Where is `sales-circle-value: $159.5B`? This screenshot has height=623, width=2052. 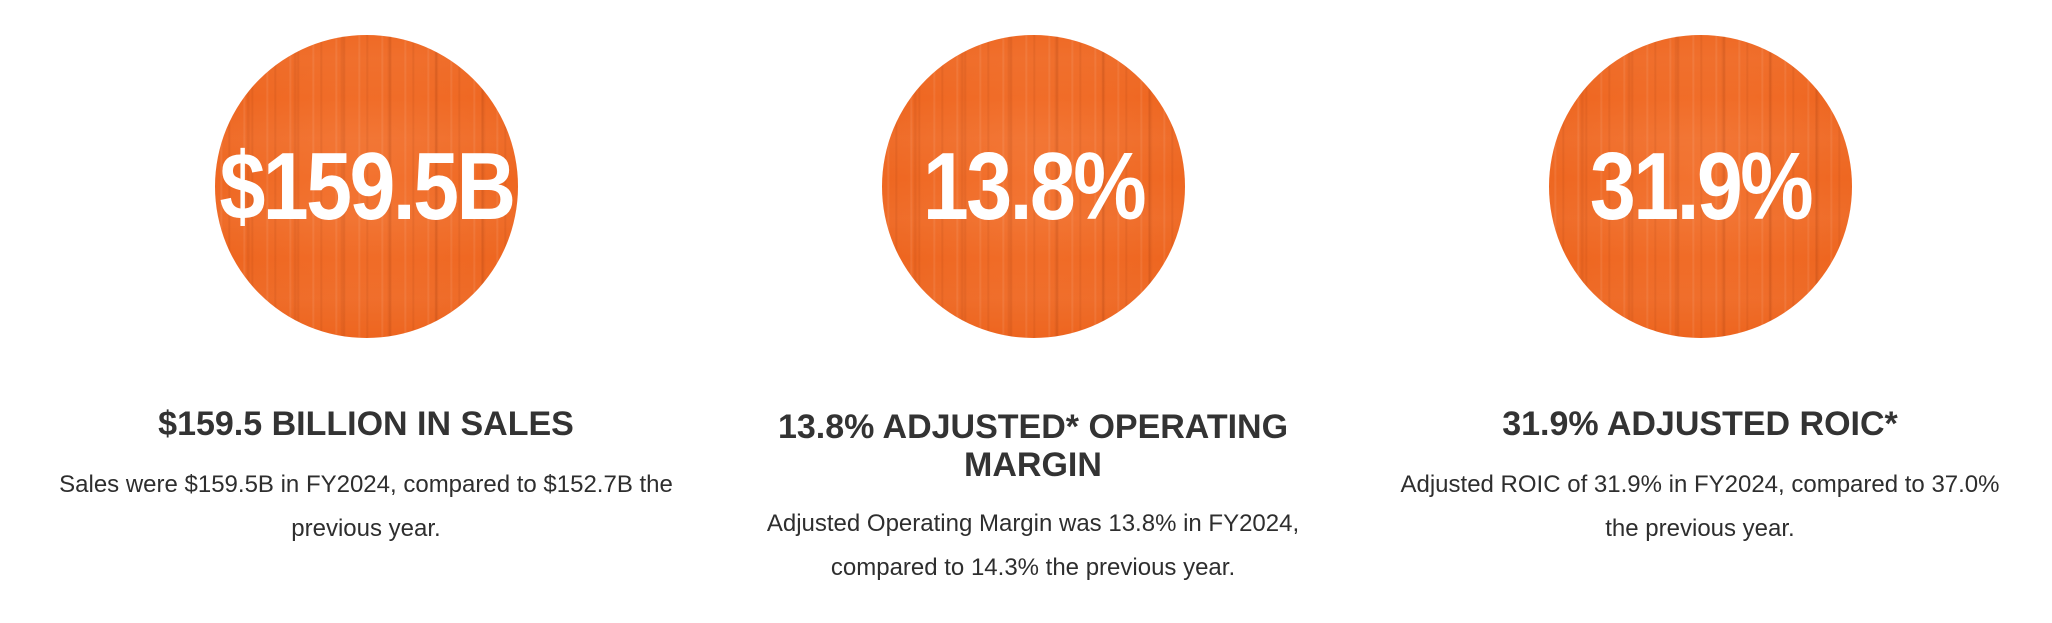
sales-circle-value: $159.5B is located at coordinates (367, 186).